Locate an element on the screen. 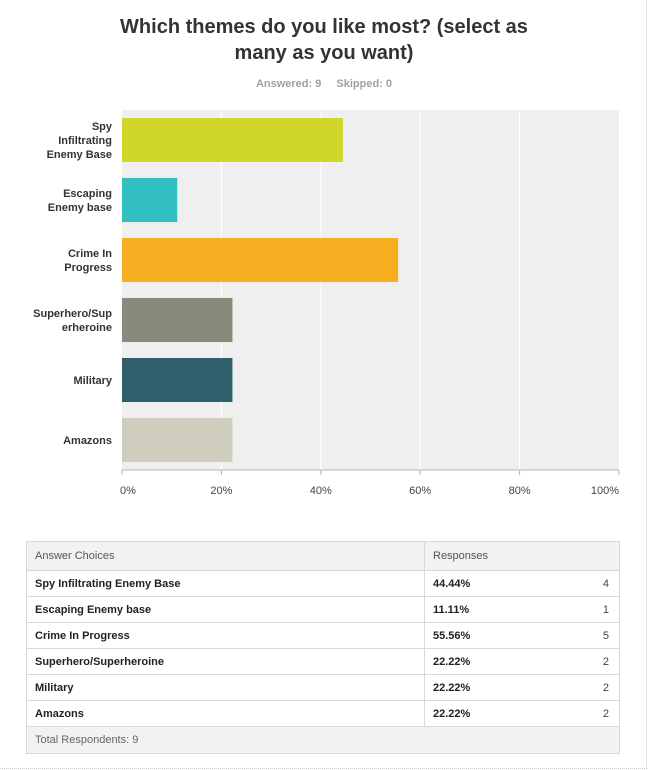 Image resolution: width=648 pixels, height=770 pixels. response-percent: 44.44% is located at coordinates (502, 583).